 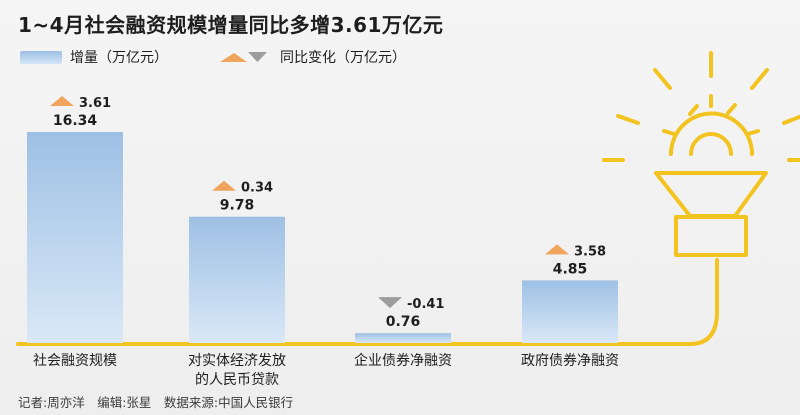 What do you see at coordinates (41, 57) in the screenshot?
I see `legend-bar-swatch` at bounding box center [41, 57].